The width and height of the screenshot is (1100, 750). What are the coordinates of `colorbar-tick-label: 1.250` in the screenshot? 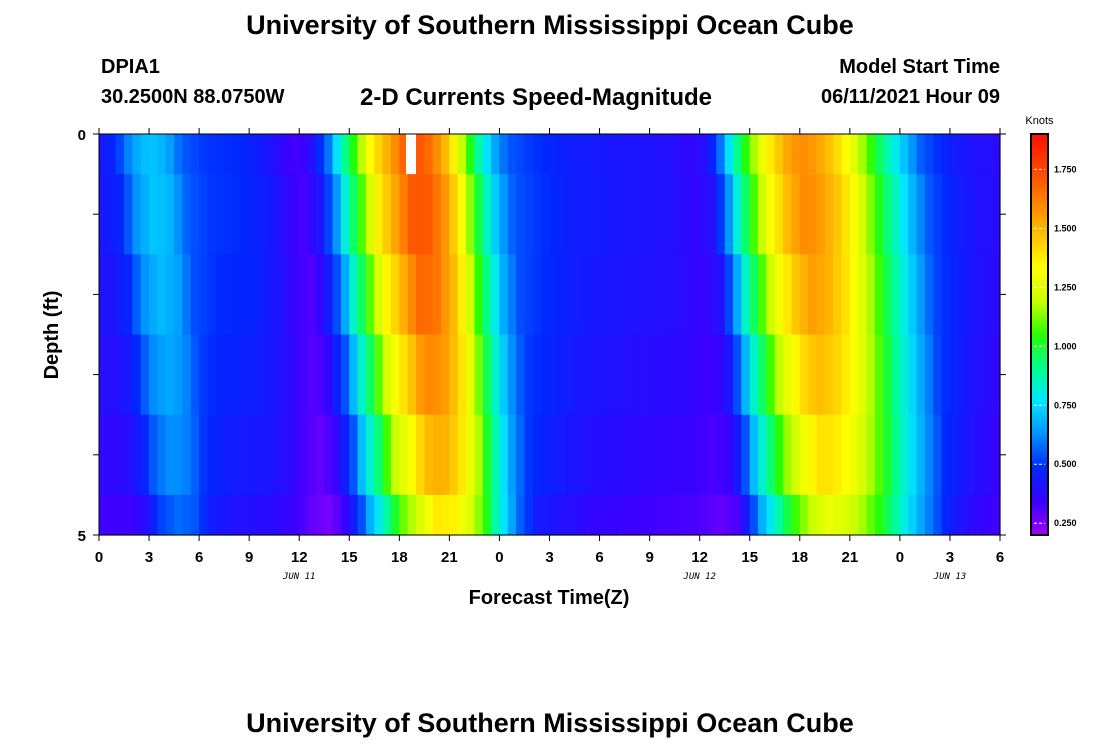 It's located at (1065, 287).